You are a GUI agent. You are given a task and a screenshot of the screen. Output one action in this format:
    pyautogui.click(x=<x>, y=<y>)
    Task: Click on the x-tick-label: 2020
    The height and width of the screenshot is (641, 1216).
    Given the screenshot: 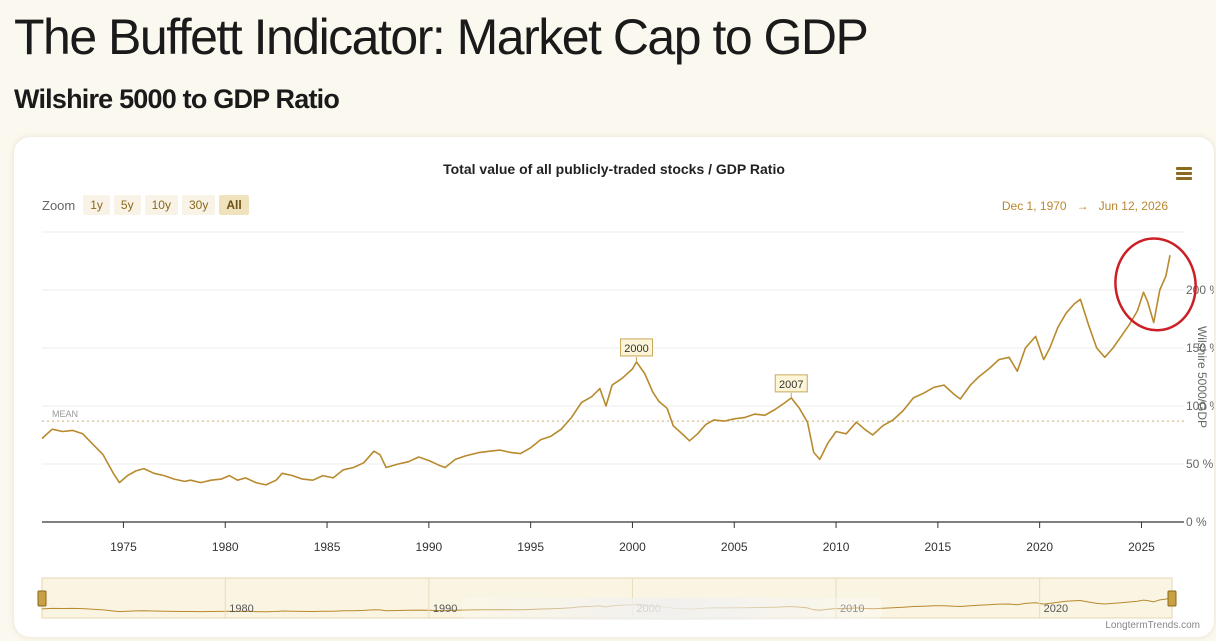 What is the action you would take?
    pyautogui.click(x=1039, y=547)
    